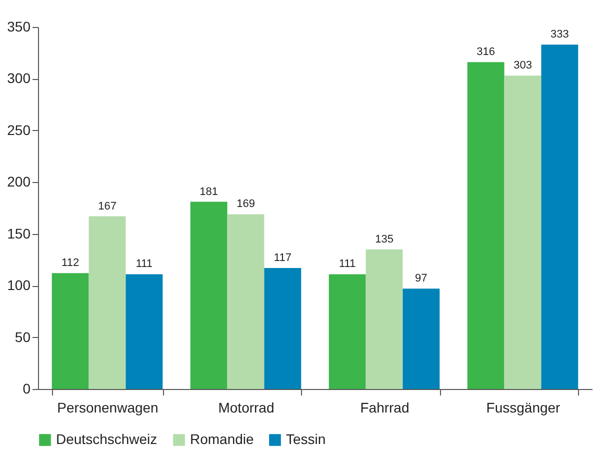  What do you see at coordinates (523, 66) in the screenshot?
I see `data-label: 303` at bounding box center [523, 66].